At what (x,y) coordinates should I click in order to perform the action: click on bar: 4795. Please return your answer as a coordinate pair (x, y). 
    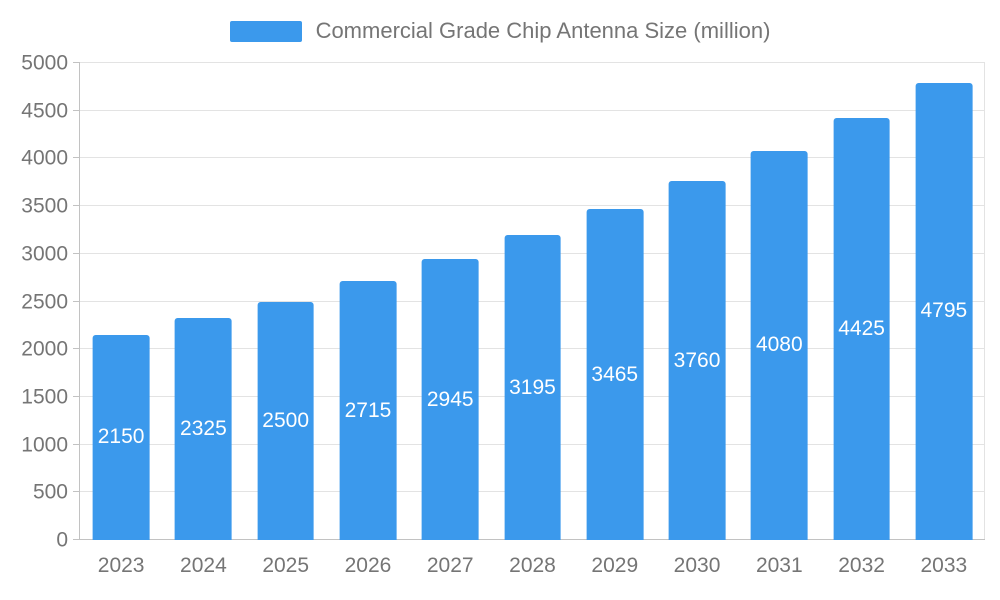
    Looking at the image, I should click on (944, 311).